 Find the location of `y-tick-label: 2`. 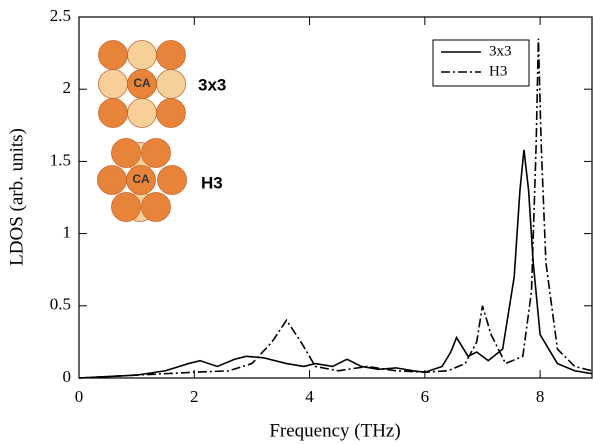

y-tick-label: 2 is located at coordinates (67, 87).